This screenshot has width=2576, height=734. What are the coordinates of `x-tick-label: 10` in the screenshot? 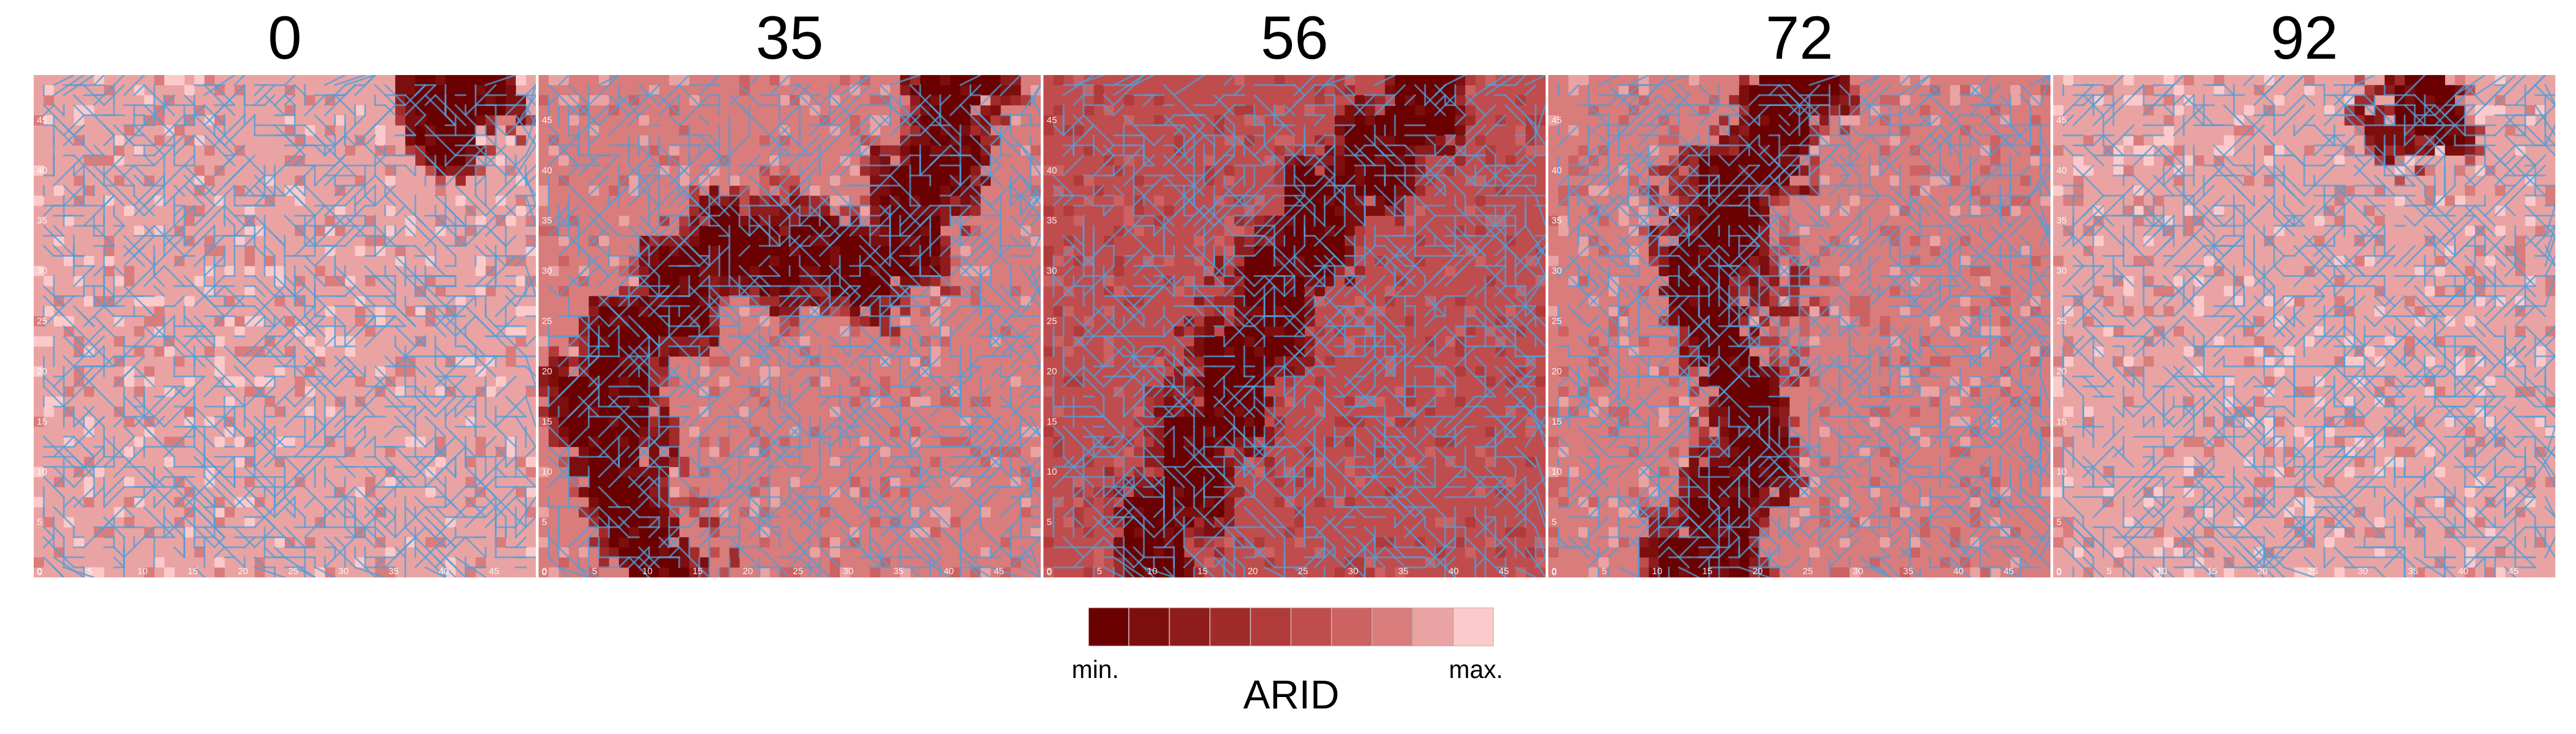 It's located at (647, 571).